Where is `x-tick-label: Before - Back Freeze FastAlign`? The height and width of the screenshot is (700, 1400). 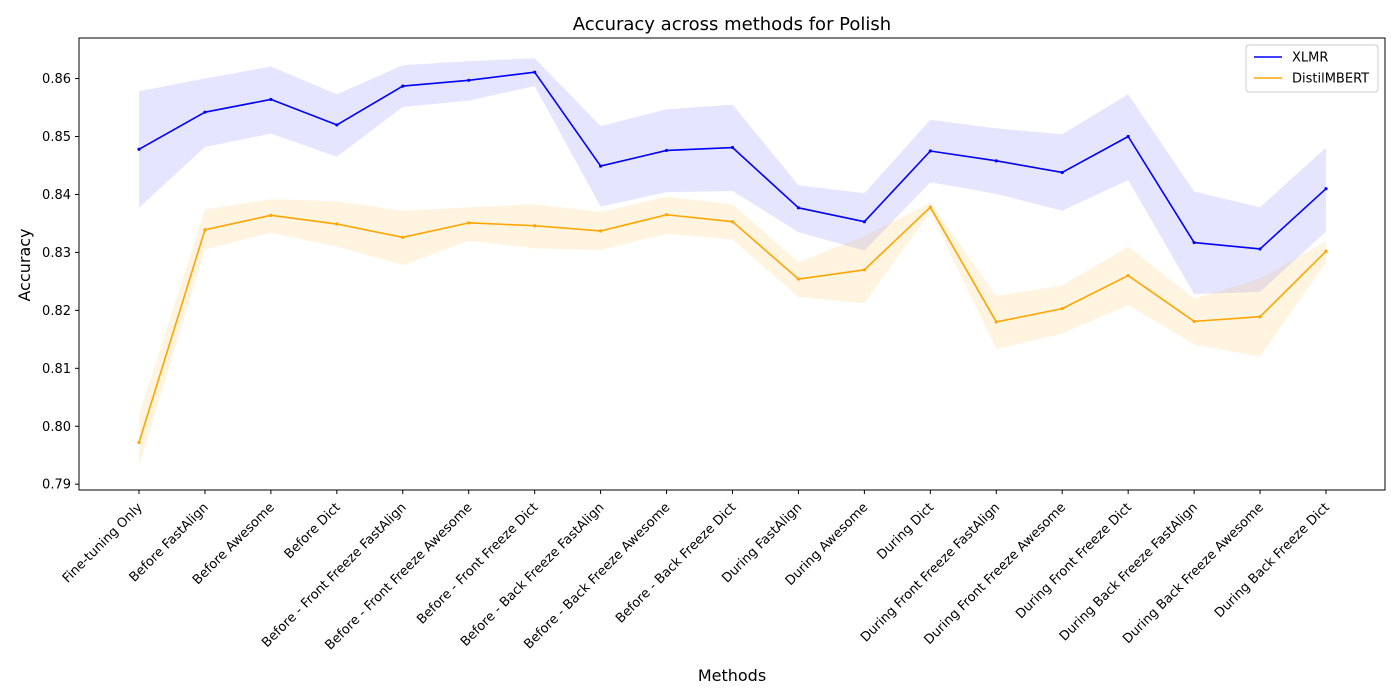 x-tick-label: Before - Back Freeze FastAlign is located at coordinates (532, 574).